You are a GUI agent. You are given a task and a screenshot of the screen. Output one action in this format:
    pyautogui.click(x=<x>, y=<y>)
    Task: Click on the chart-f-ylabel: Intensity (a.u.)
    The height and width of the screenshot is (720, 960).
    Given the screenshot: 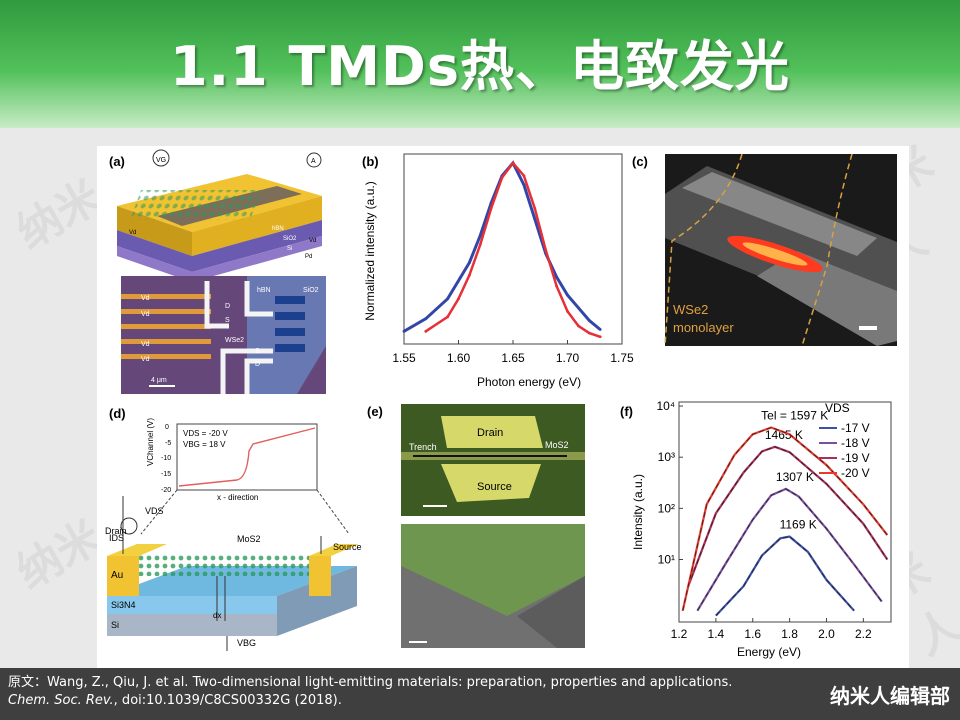 What is the action you would take?
    pyautogui.click(x=638, y=512)
    